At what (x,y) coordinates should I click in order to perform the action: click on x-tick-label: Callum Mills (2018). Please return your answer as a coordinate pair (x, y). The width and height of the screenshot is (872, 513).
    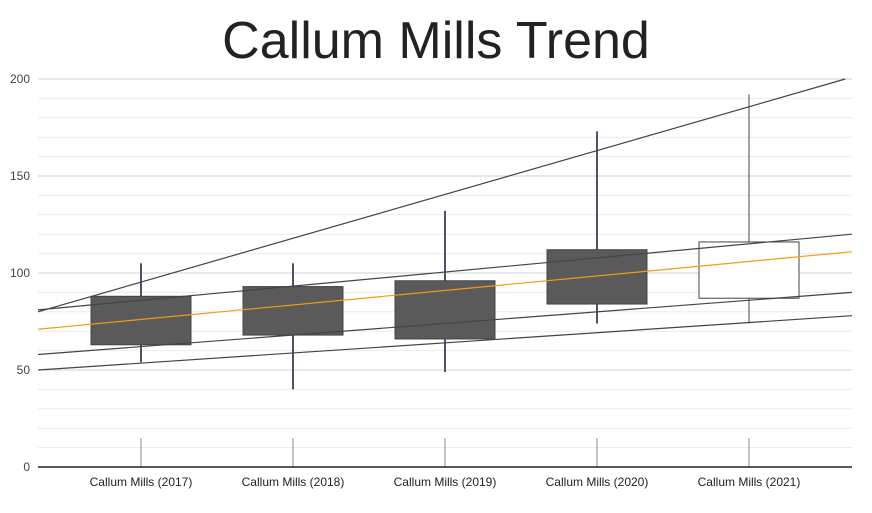
    Looking at the image, I should click on (293, 482).